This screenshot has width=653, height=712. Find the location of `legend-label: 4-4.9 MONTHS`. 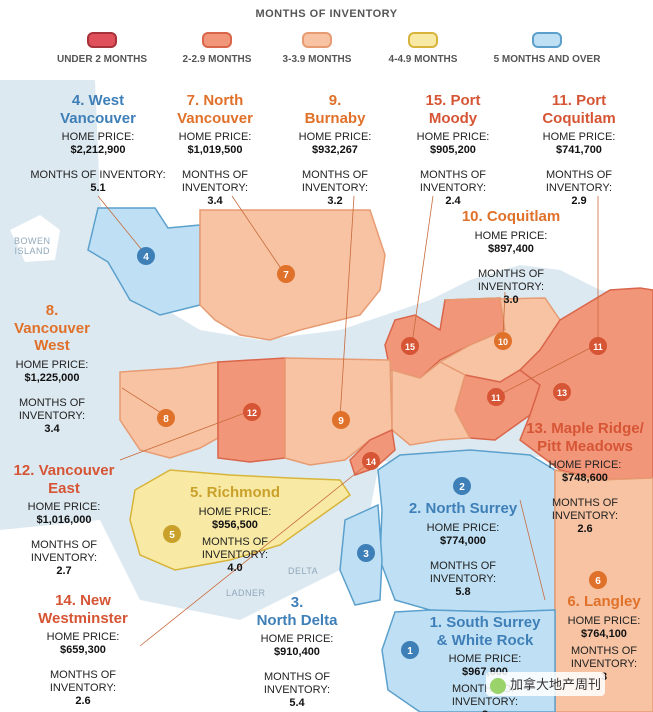

legend-label: 4-4.9 MONTHS is located at coordinates (423, 59).